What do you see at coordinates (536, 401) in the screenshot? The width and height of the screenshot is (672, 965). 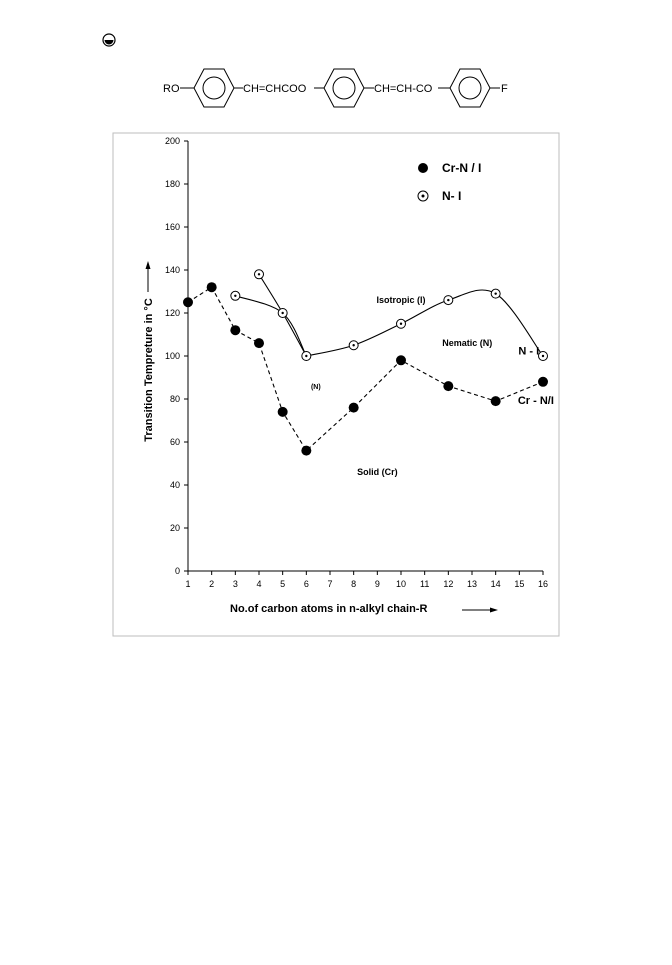 I see `chart-annotation: Cr - N/I` at bounding box center [536, 401].